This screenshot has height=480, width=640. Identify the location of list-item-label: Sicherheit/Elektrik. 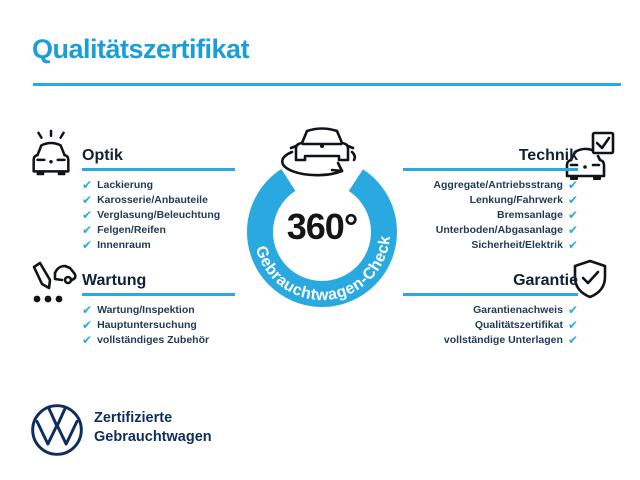
(517, 244).